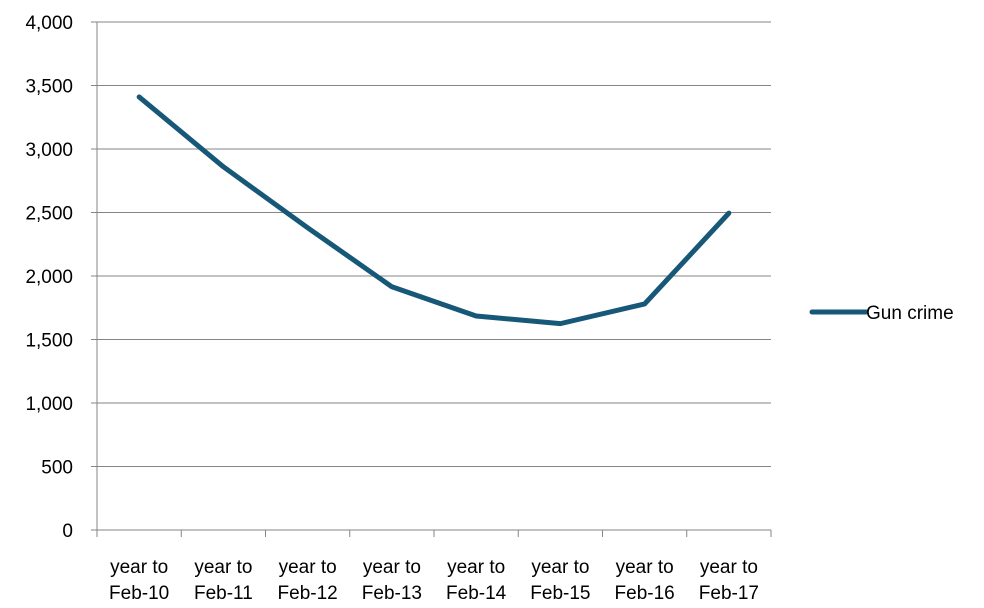 This screenshot has height=608, width=984. What do you see at coordinates (476, 580) in the screenshot?
I see `x-tick-label: year to Feb-14` at bounding box center [476, 580].